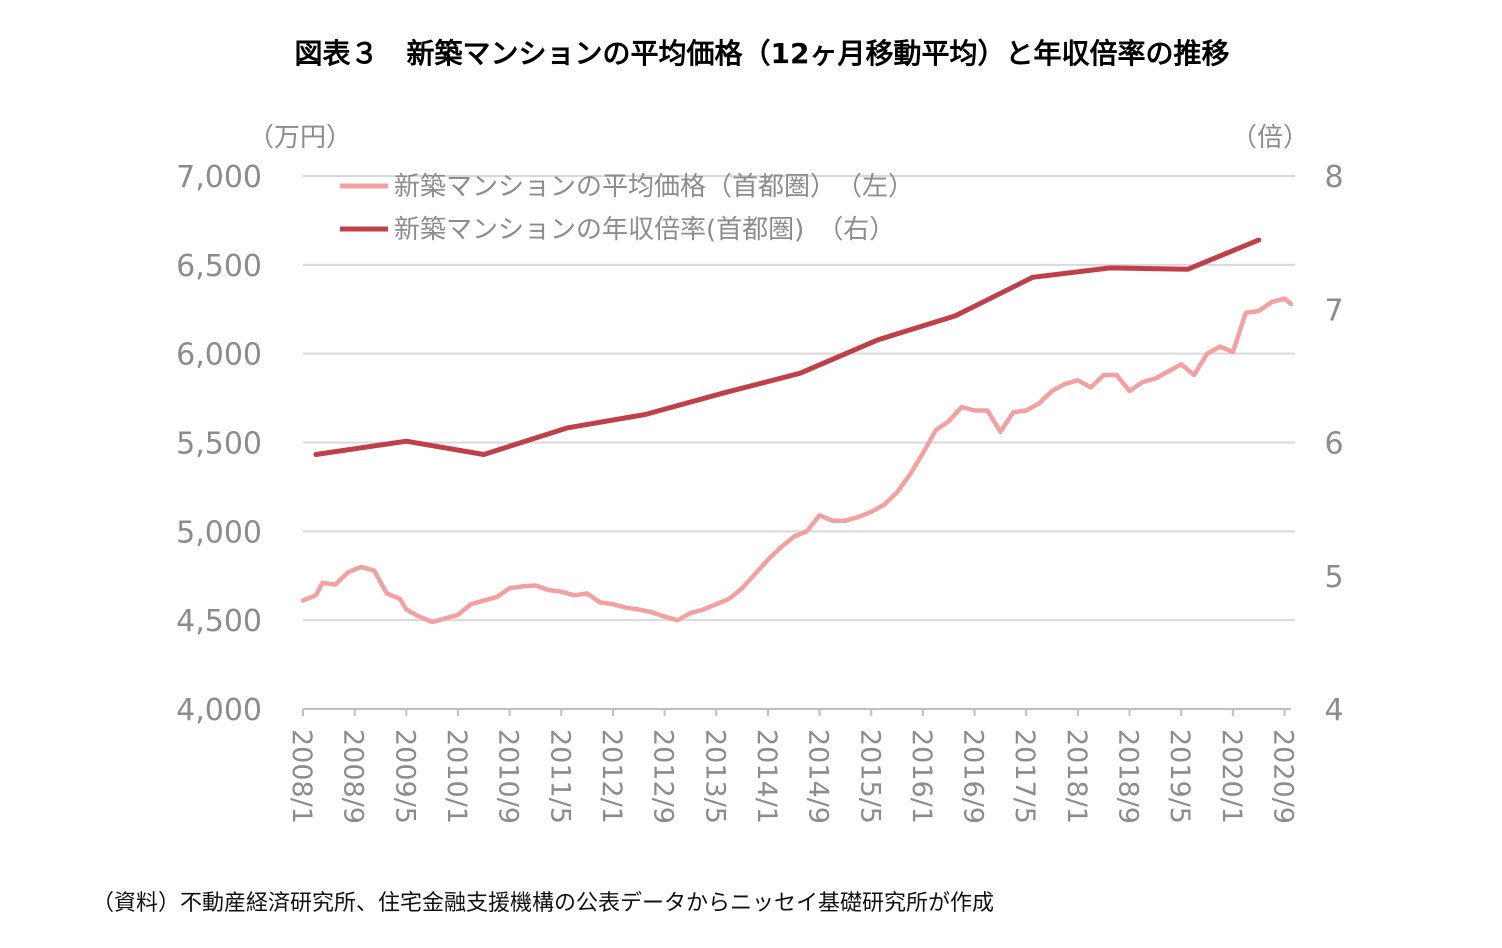 The height and width of the screenshot is (948, 1502). What do you see at coordinates (762, 53) in the screenshot?
I see `chart-title: 図表３ 新築マンションの平均価格（12ヶ月移動平均）と年収倍率の推移` at bounding box center [762, 53].